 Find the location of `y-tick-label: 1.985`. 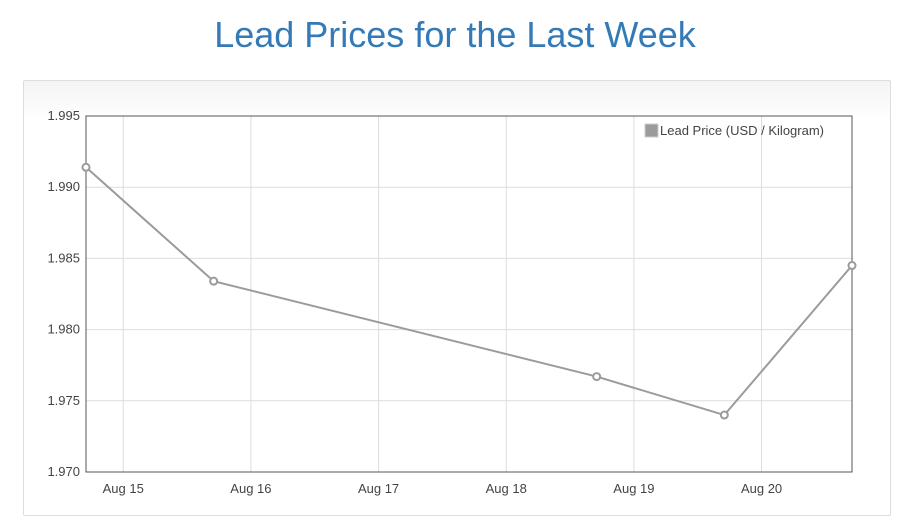

y-tick-label: 1.985 is located at coordinates (63, 257).